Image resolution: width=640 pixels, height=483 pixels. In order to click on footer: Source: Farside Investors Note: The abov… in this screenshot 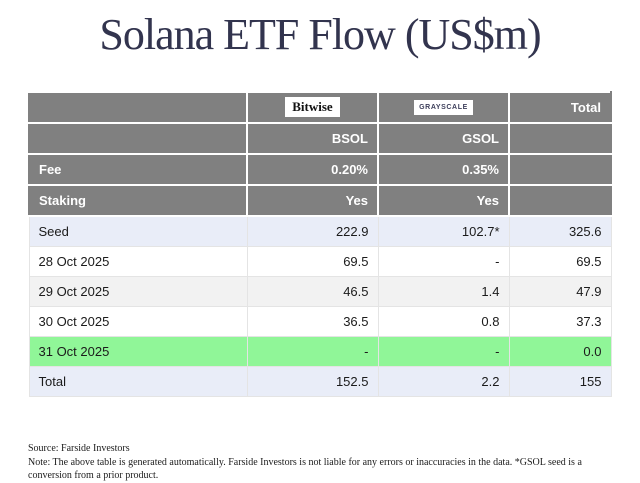, I will do `click(323, 462)`.